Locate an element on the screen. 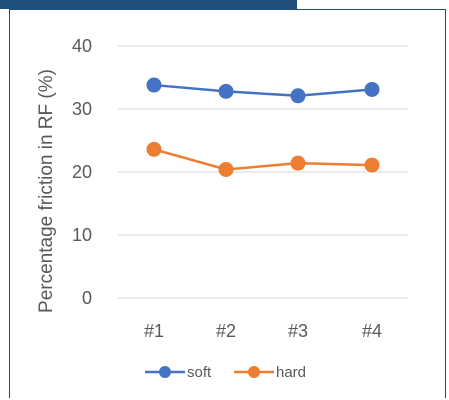 The height and width of the screenshot is (400, 449). y-tick-label: 0 is located at coordinates (87, 298).